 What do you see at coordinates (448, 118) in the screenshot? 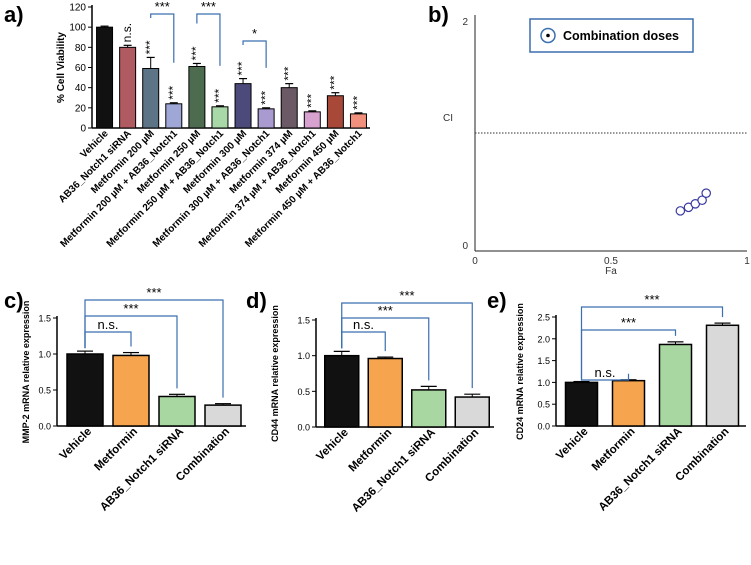
I see `y-axis-label: CI` at bounding box center [448, 118].